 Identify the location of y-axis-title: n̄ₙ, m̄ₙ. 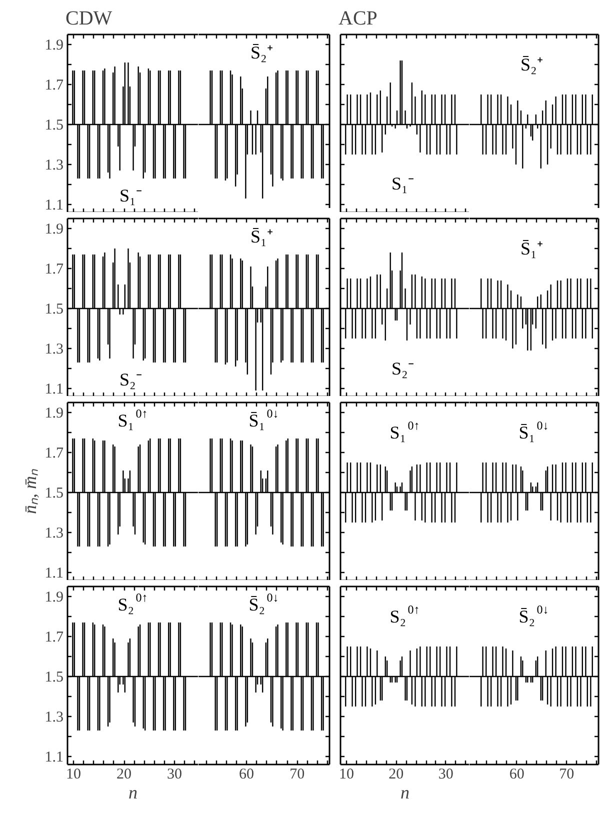
(30, 491).